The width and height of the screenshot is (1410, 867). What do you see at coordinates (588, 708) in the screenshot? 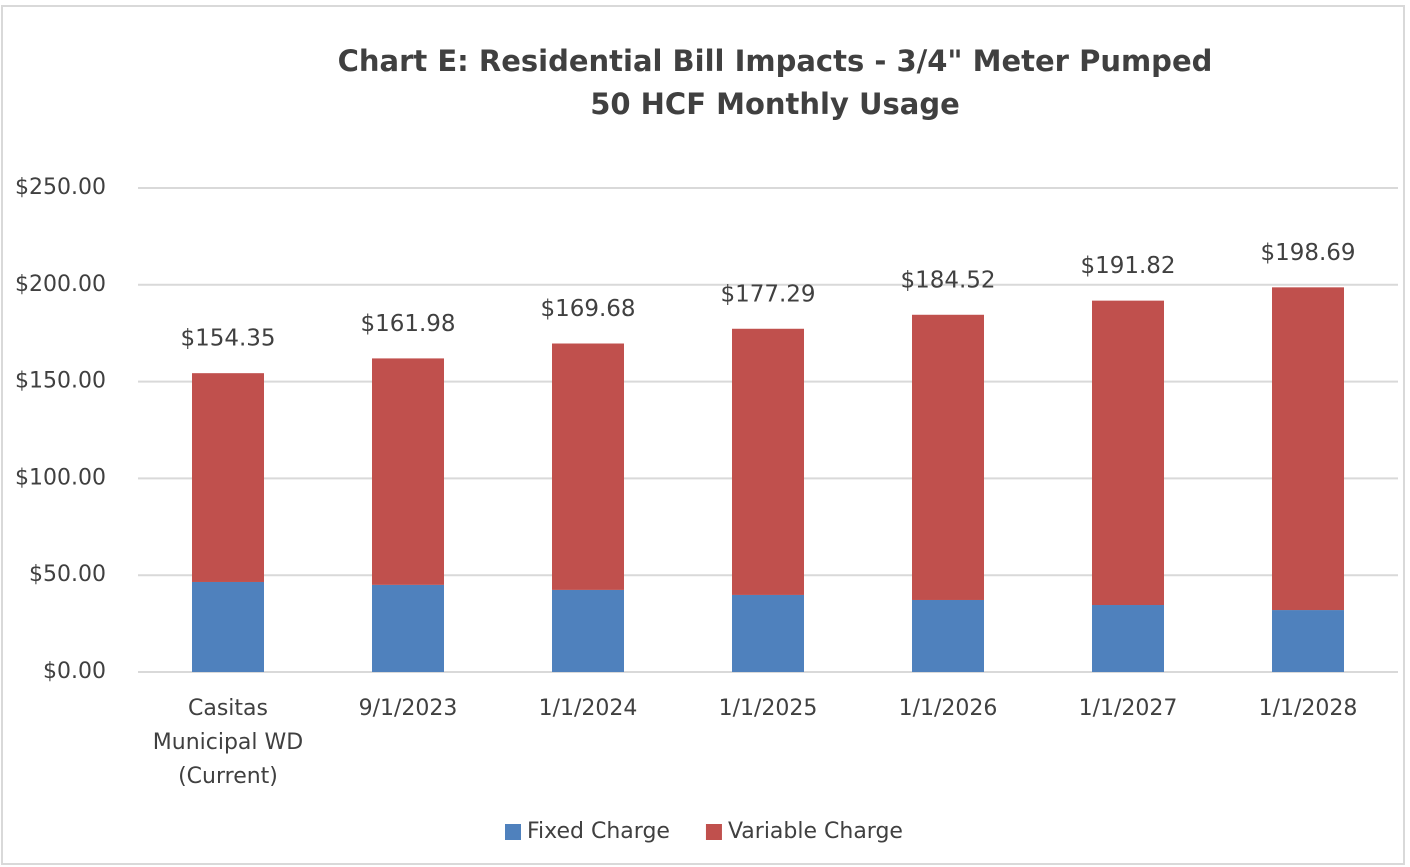
I see `x-tick-label: 1/1/2024` at bounding box center [588, 708].